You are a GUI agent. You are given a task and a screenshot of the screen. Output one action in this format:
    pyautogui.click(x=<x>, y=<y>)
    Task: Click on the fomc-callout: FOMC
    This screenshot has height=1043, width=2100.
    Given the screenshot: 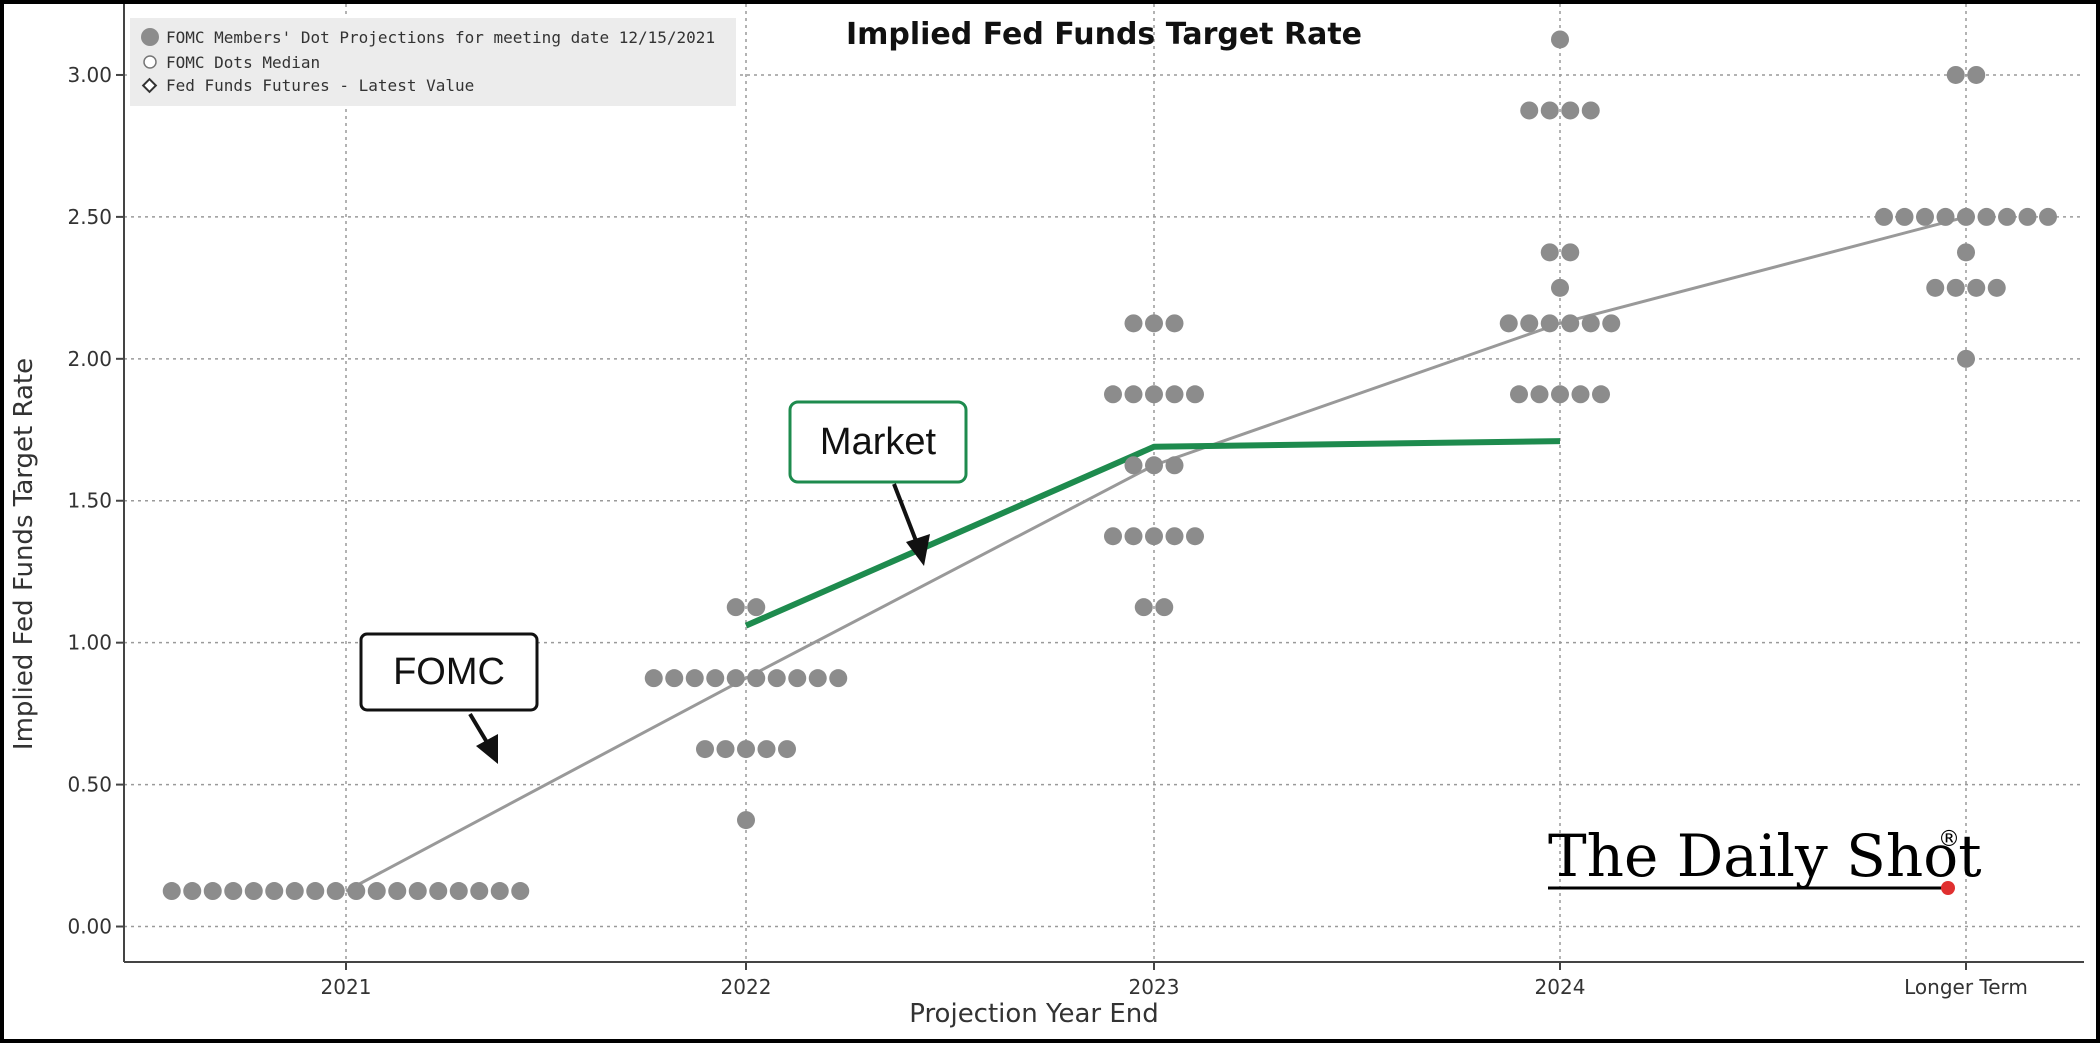 What is the action you would take?
    pyautogui.click(x=449, y=698)
    